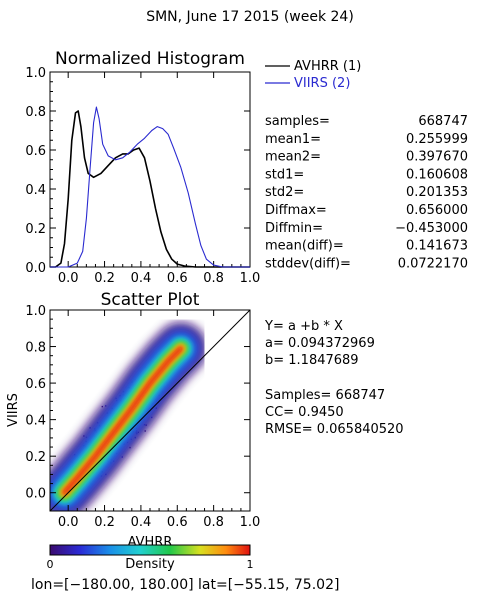  I want to click on histogram-frame, so click(150, 169).